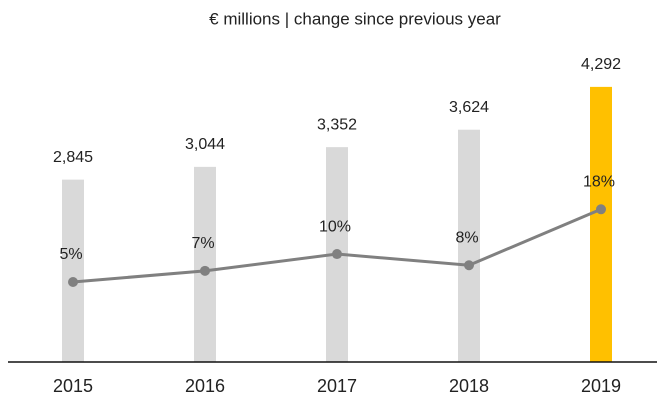  I want to click on bar-value-label: 3,044, so click(205, 144).